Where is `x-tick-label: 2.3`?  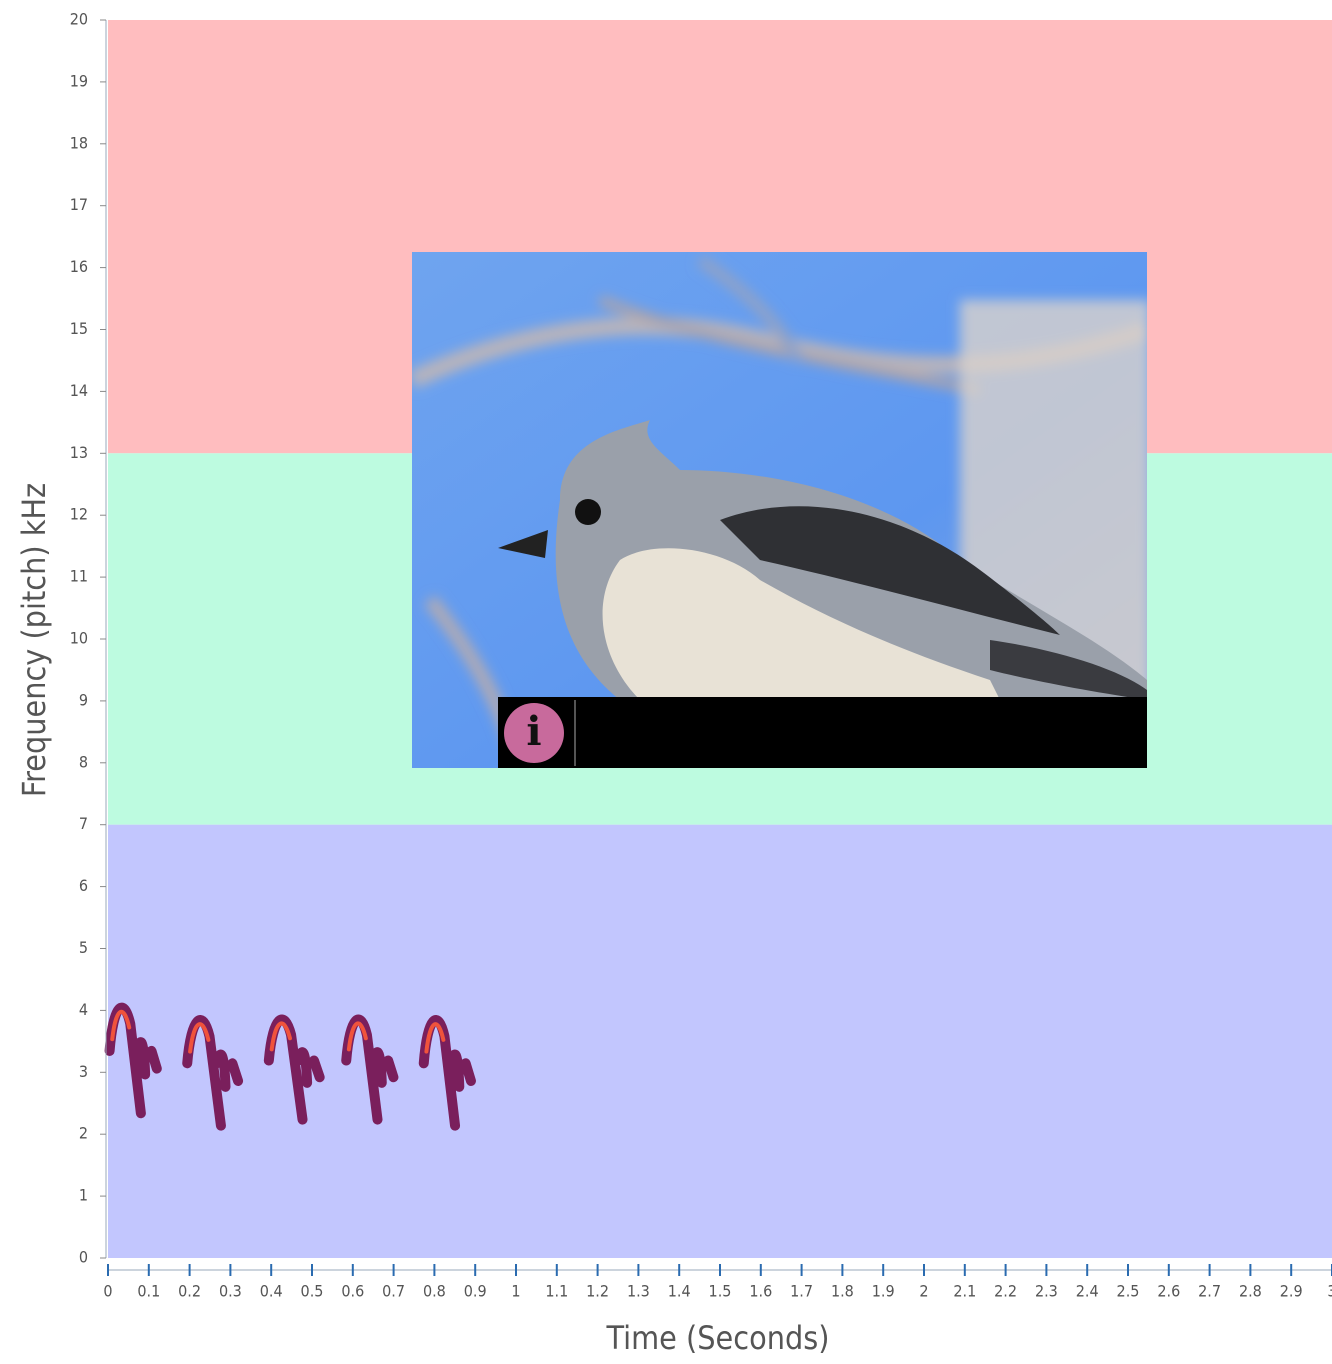 x-tick-label: 2.3 is located at coordinates (1046, 1291).